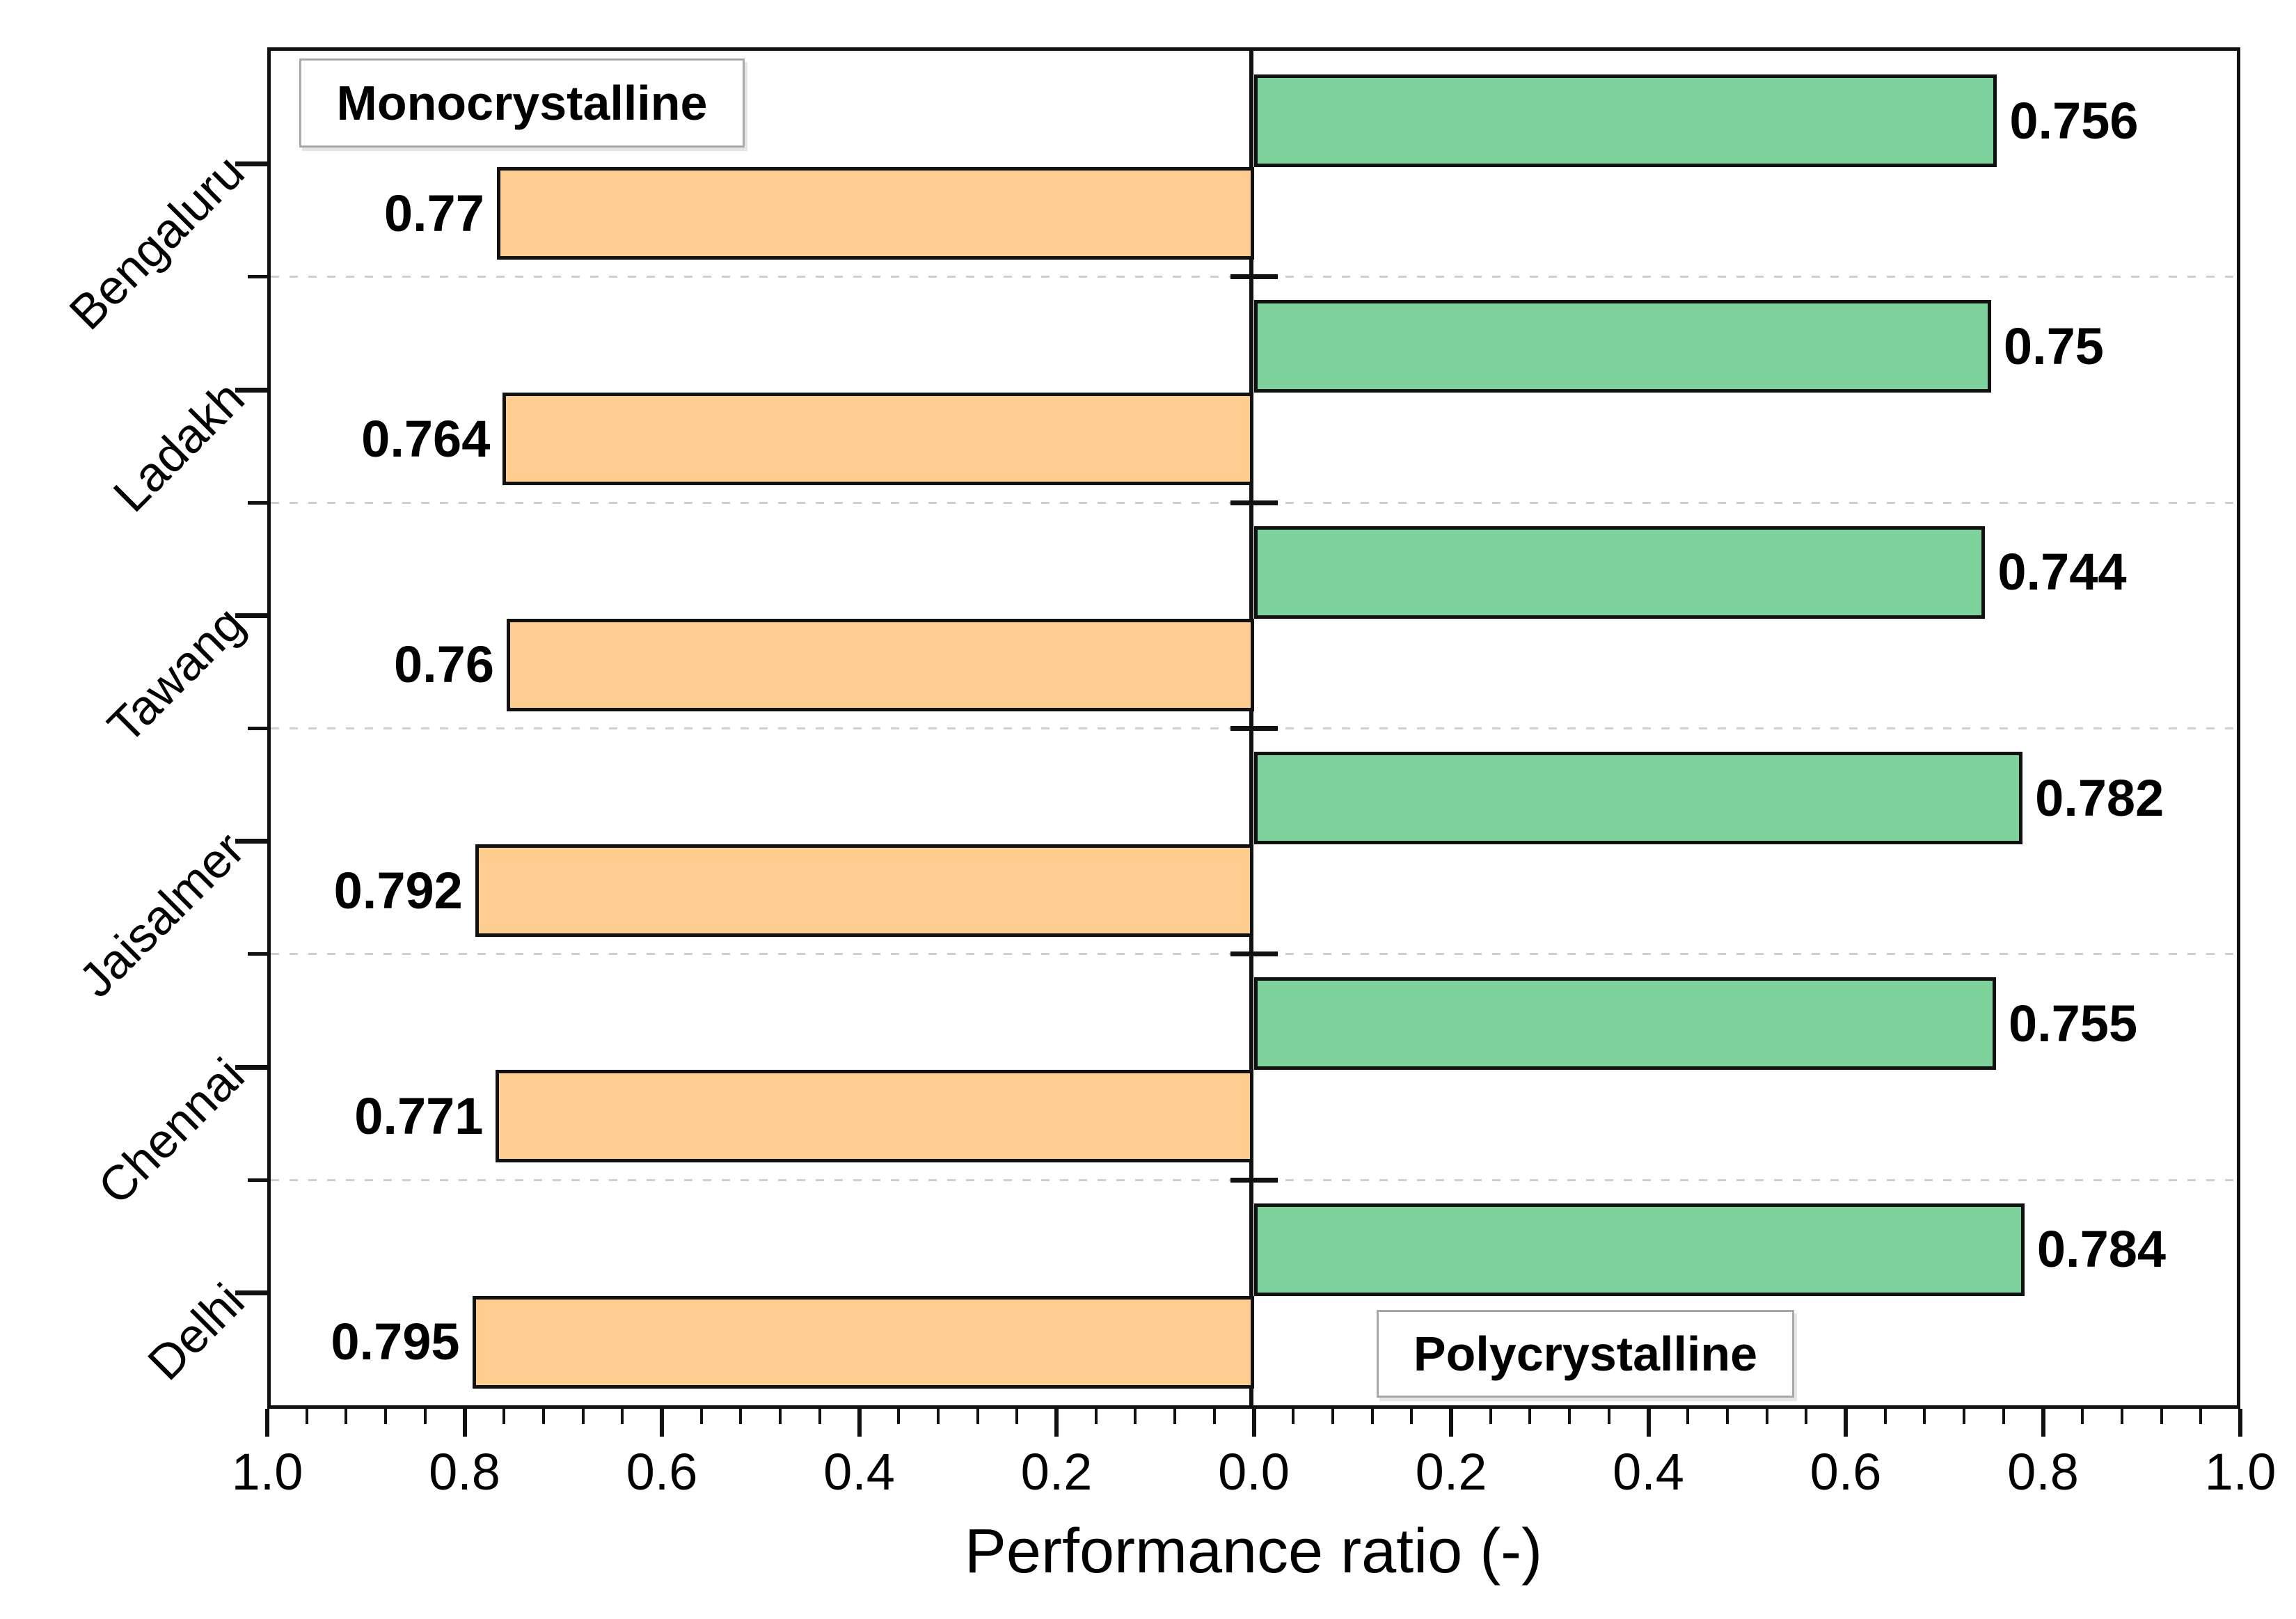 This screenshot has width=2296, height=1619. What do you see at coordinates (880, 664) in the screenshot?
I see `bar-monocrystalline-tawang` at bounding box center [880, 664].